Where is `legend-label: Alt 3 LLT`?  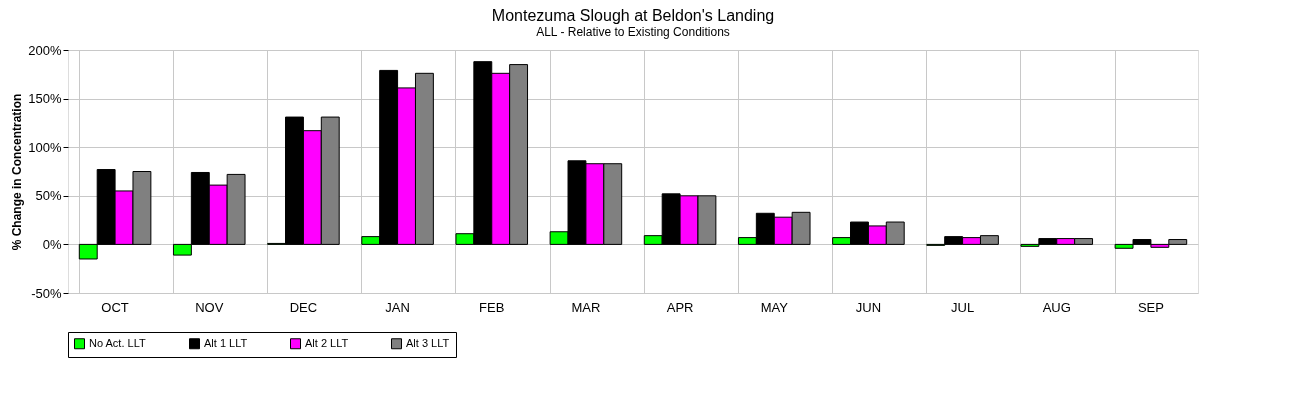
legend-label: Alt 3 LLT is located at coordinates (428, 342).